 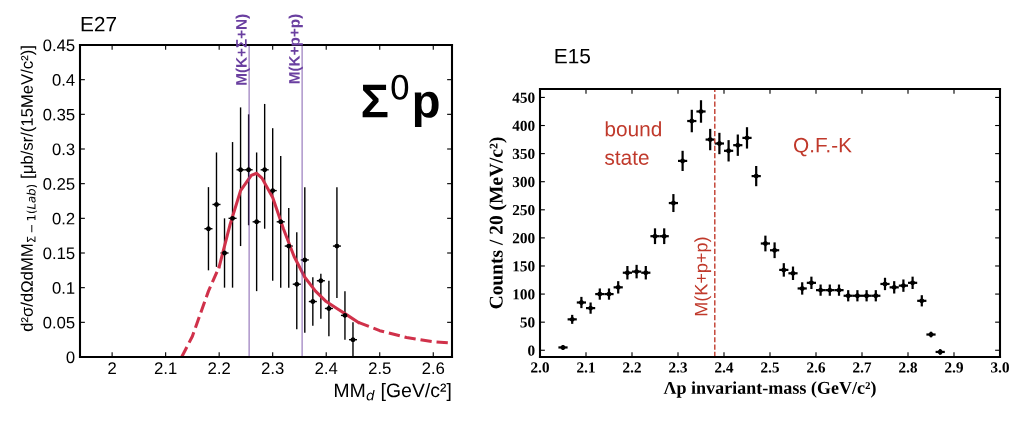 What do you see at coordinates (632, 143) in the screenshot?
I see `annotation: bound state` at bounding box center [632, 143].